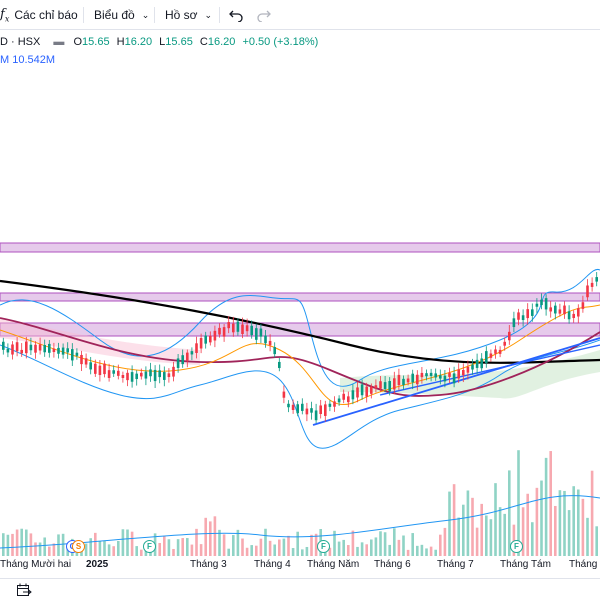 The height and width of the screenshot is (601, 600). What do you see at coordinates (24, 590) in the screenshot?
I see `goto-date-icon` at bounding box center [24, 590].